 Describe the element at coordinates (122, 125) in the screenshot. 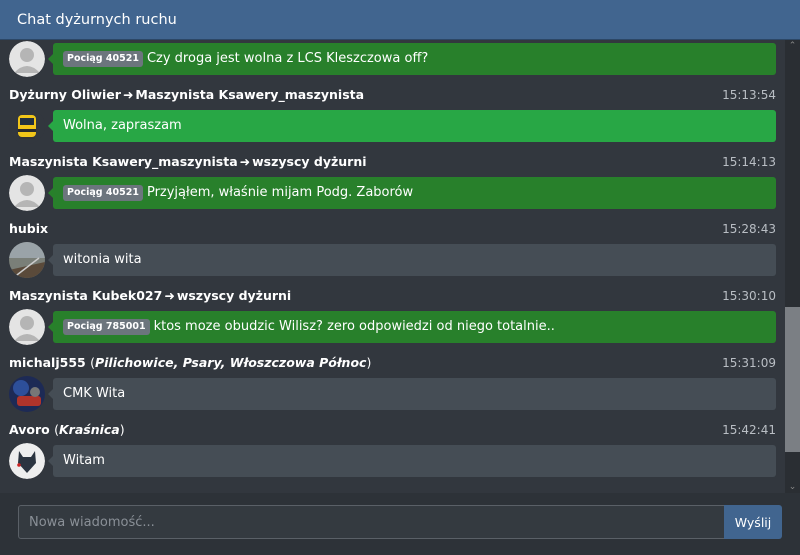

I see `message-text: Wolna, zapraszam` at that location.